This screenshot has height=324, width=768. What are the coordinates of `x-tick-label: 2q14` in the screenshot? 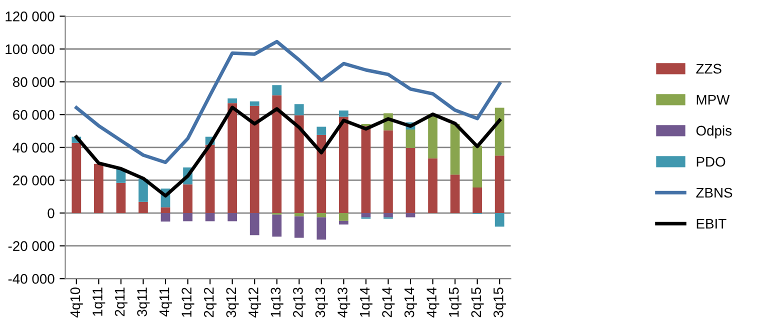 It's located at (388, 302).